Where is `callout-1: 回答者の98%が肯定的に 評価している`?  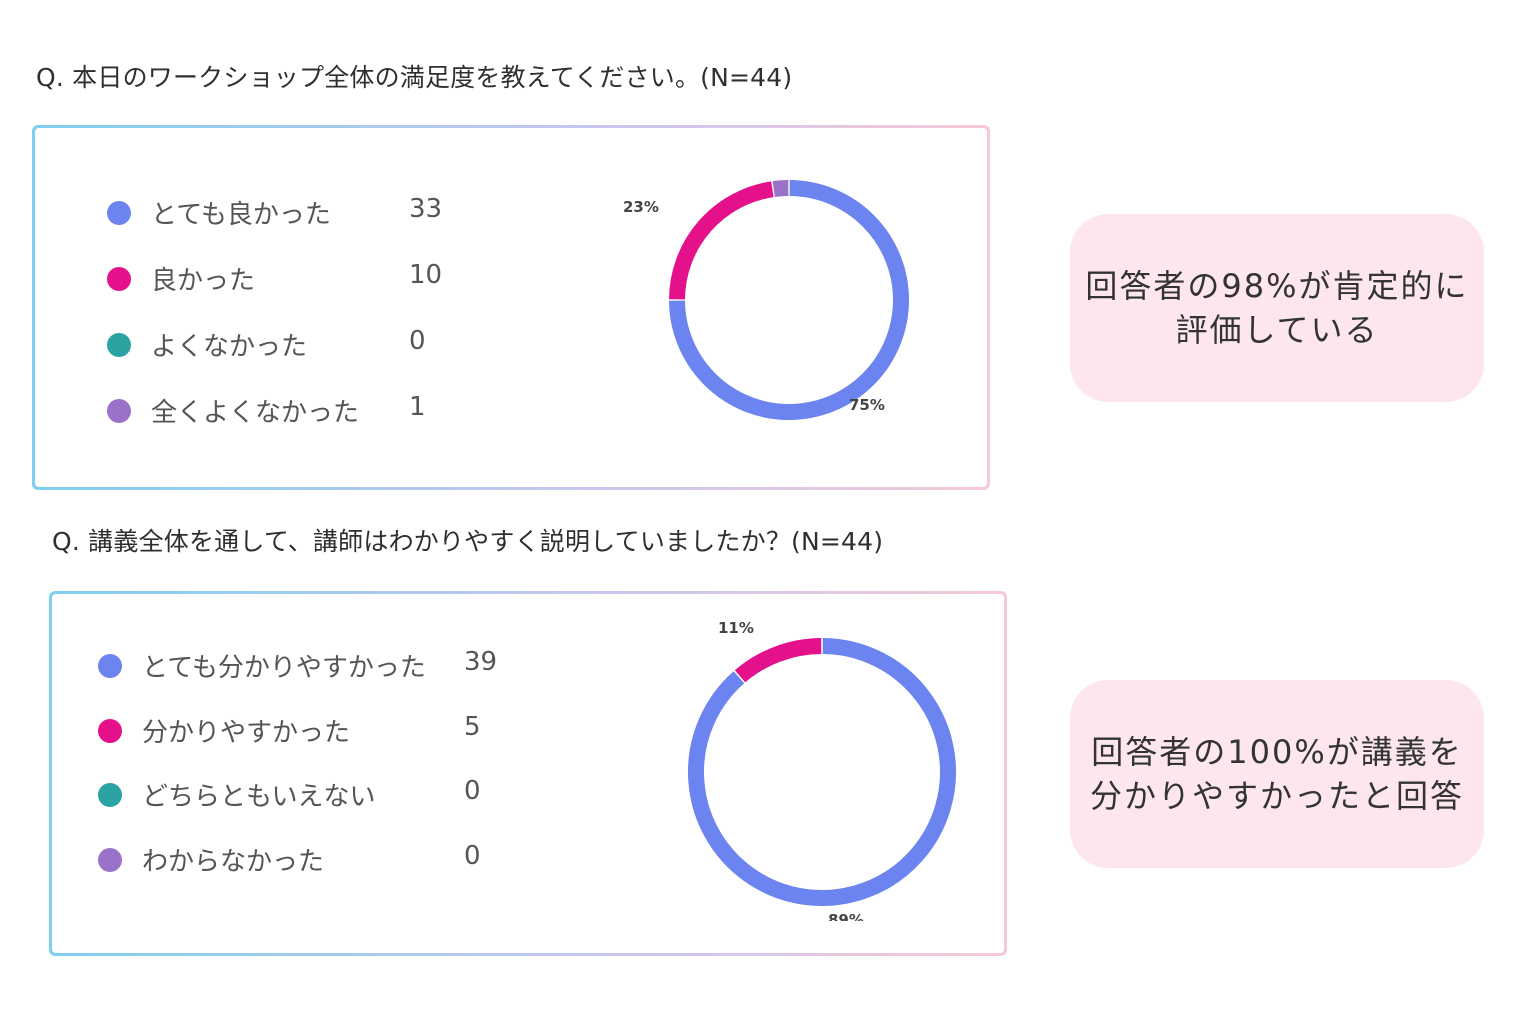
callout-1: 回答者の98%が肯定的に 評価している is located at coordinates (1277, 308).